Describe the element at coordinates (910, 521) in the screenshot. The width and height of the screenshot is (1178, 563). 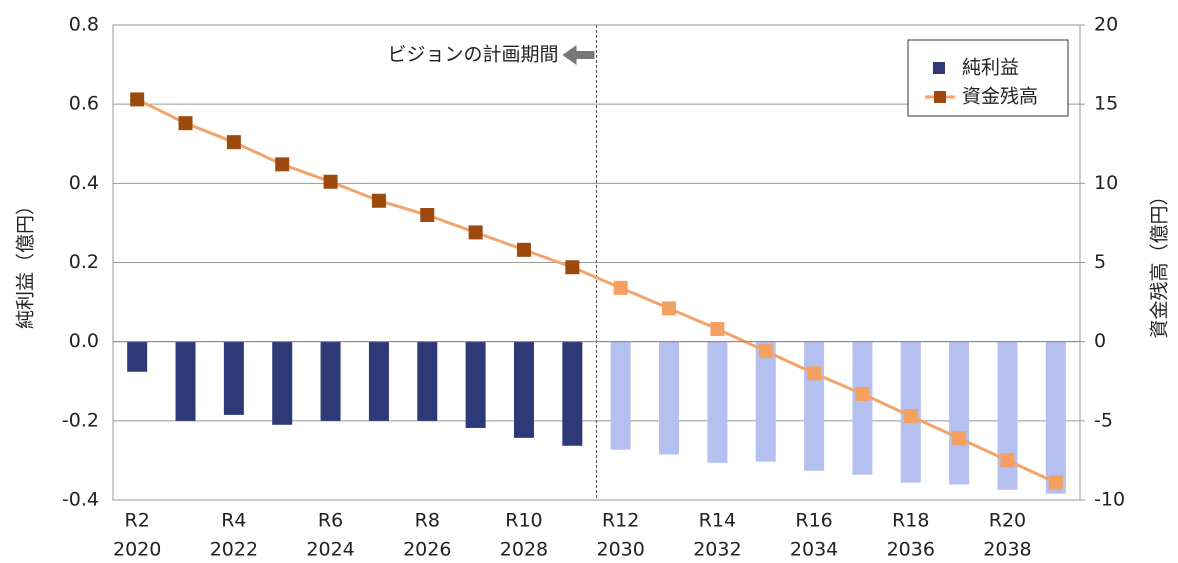
I see `x-tick-label: R18` at that location.